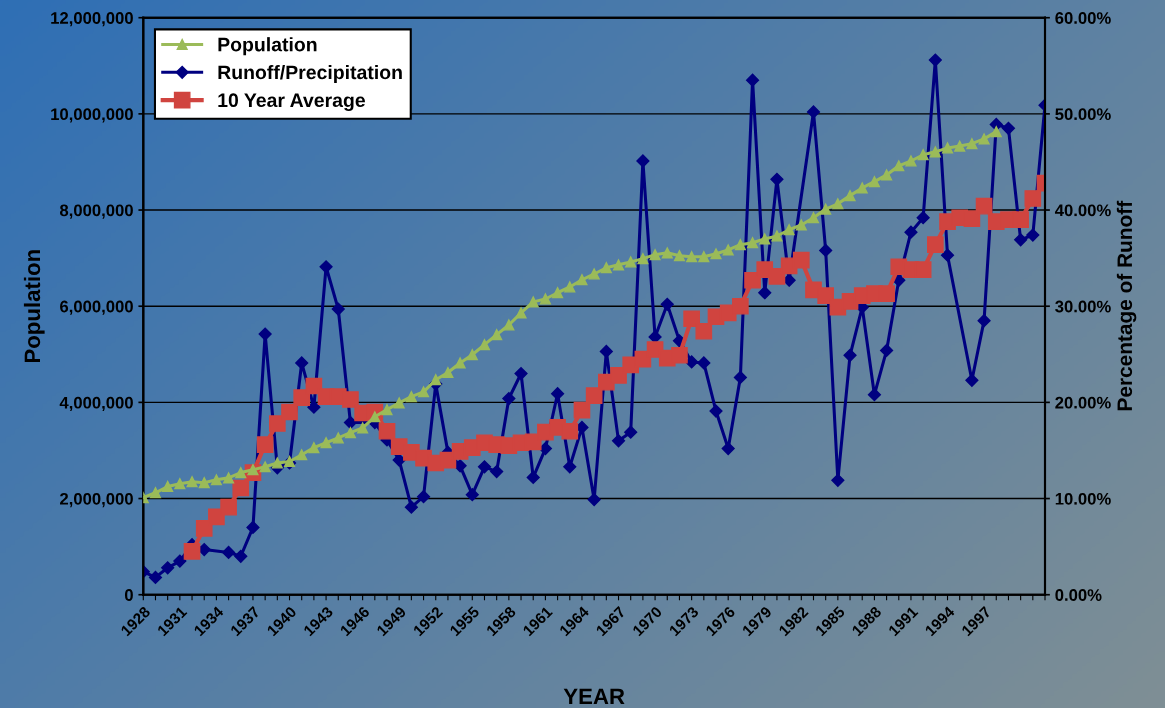  What do you see at coordinates (1083, 114) in the screenshot?
I see `y2-tick-label: 50.00%` at bounding box center [1083, 114].